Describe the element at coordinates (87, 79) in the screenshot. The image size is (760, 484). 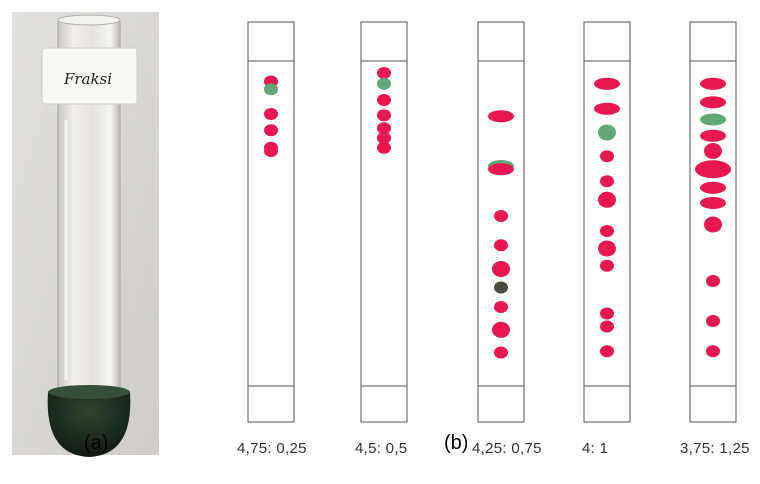
I see `tube-label-text: Fraksi` at that location.